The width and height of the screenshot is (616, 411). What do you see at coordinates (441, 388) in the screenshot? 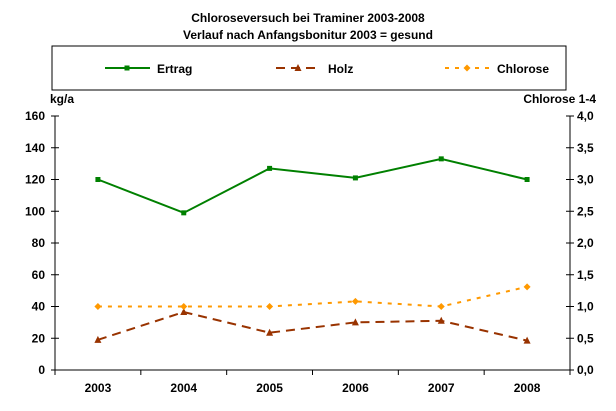
I see `x-tick-label: 2007` at bounding box center [441, 388].